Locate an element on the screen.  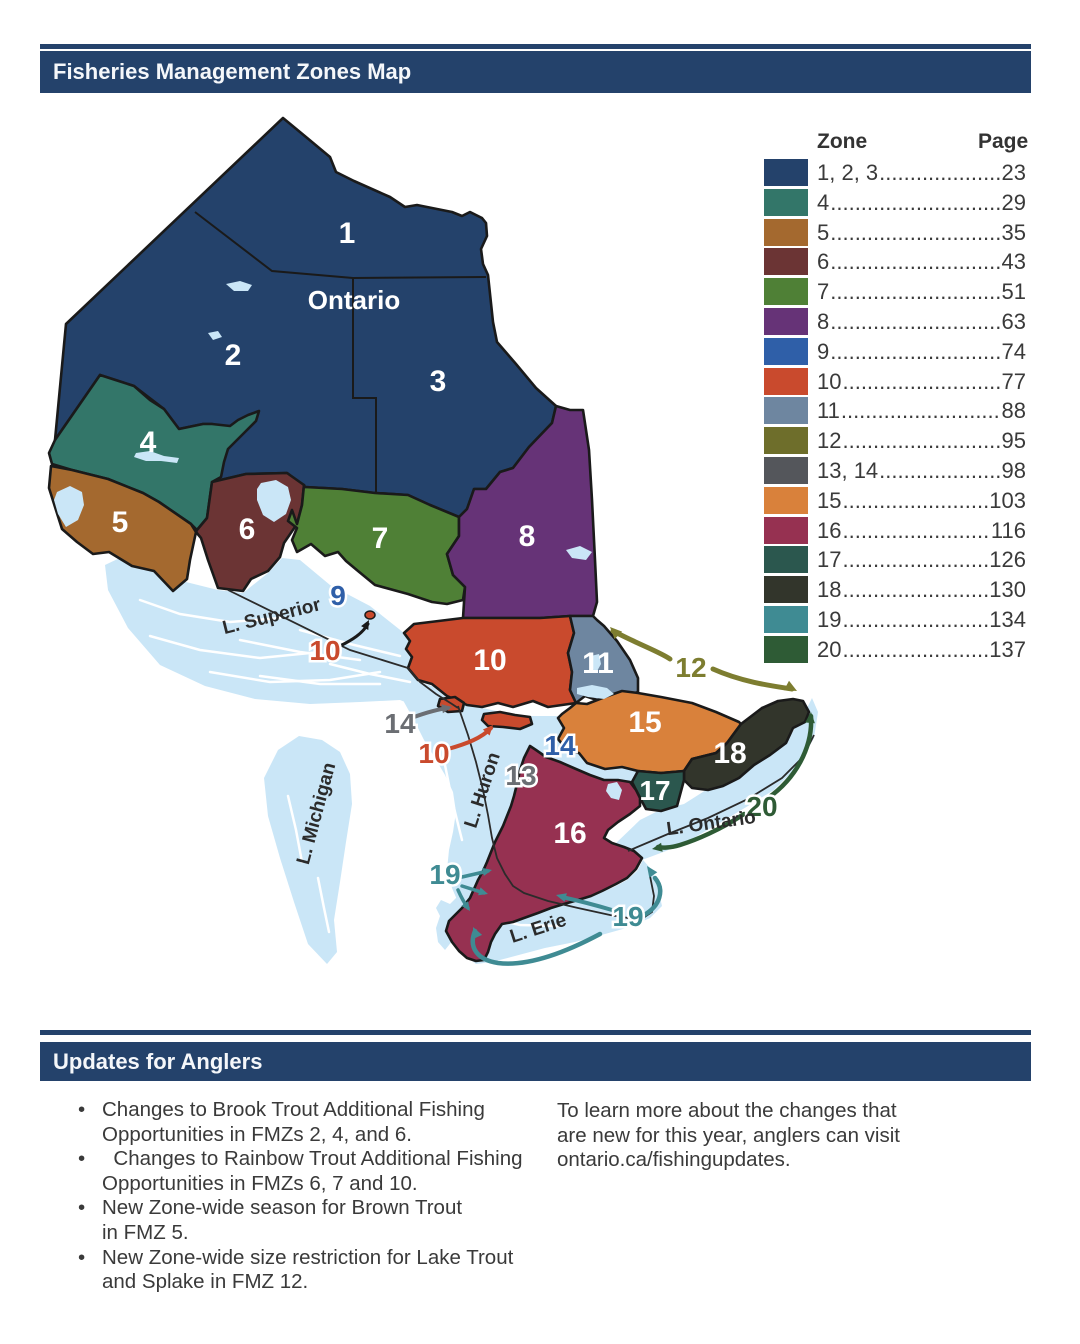
svg-text: 1 is located at coordinates (347, 233).